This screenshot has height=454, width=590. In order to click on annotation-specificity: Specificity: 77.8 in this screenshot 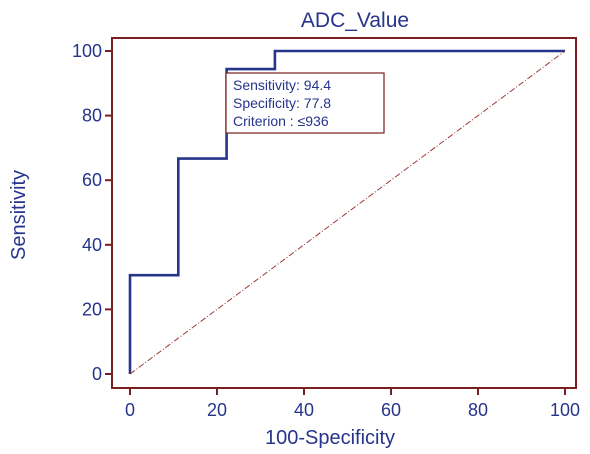, I will do `click(282, 103)`.